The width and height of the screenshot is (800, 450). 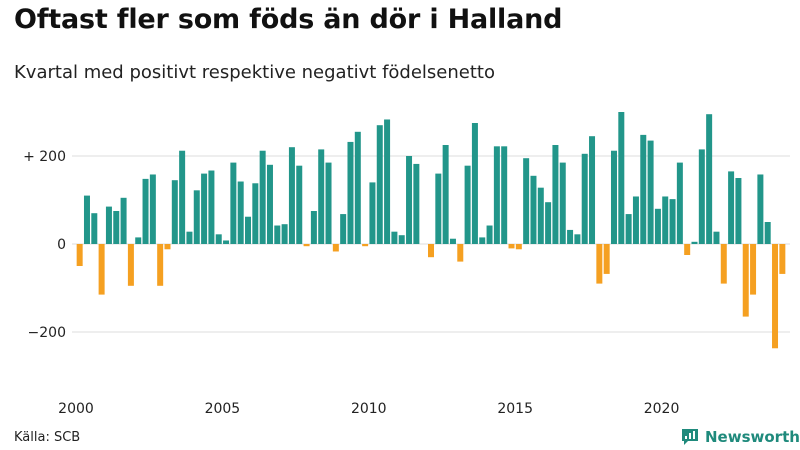 I want to click on brand-logo: Newsworthy, so click(x=740, y=437).